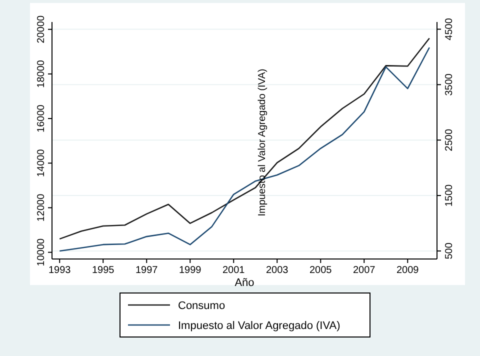 The image size is (480, 356). Describe the element at coordinates (244, 283) in the screenshot. I see `x-axis-title: Año` at that location.